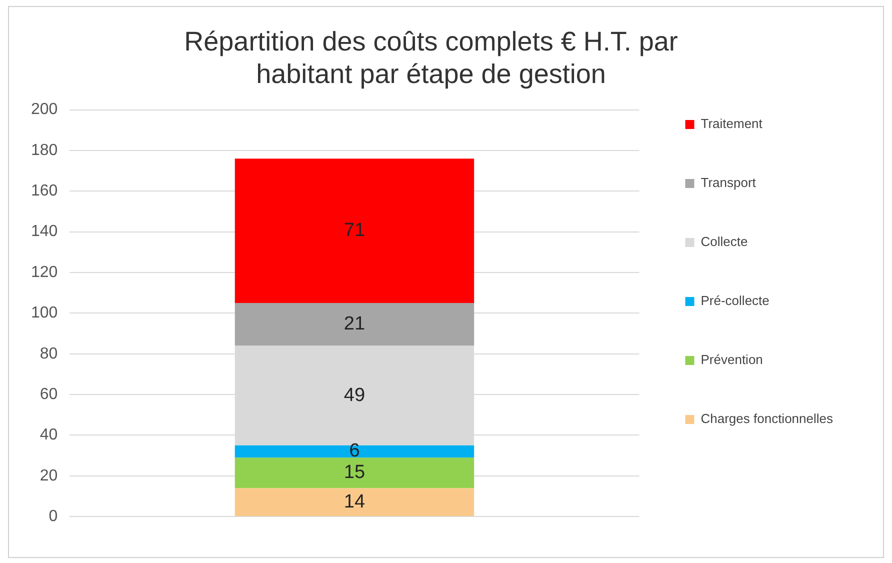  What do you see at coordinates (44, 150) in the screenshot?
I see `y-tick-label: 180` at bounding box center [44, 150].